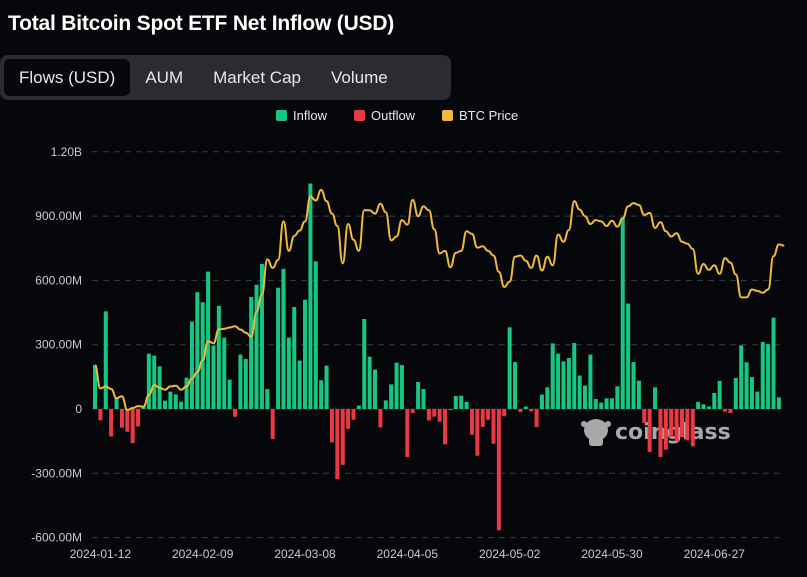 The height and width of the screenshot is (577, 807). Describe the element at coordinates (67, 77) in the screenshot. I see `tab-flows: Flows (USD)` at that location.